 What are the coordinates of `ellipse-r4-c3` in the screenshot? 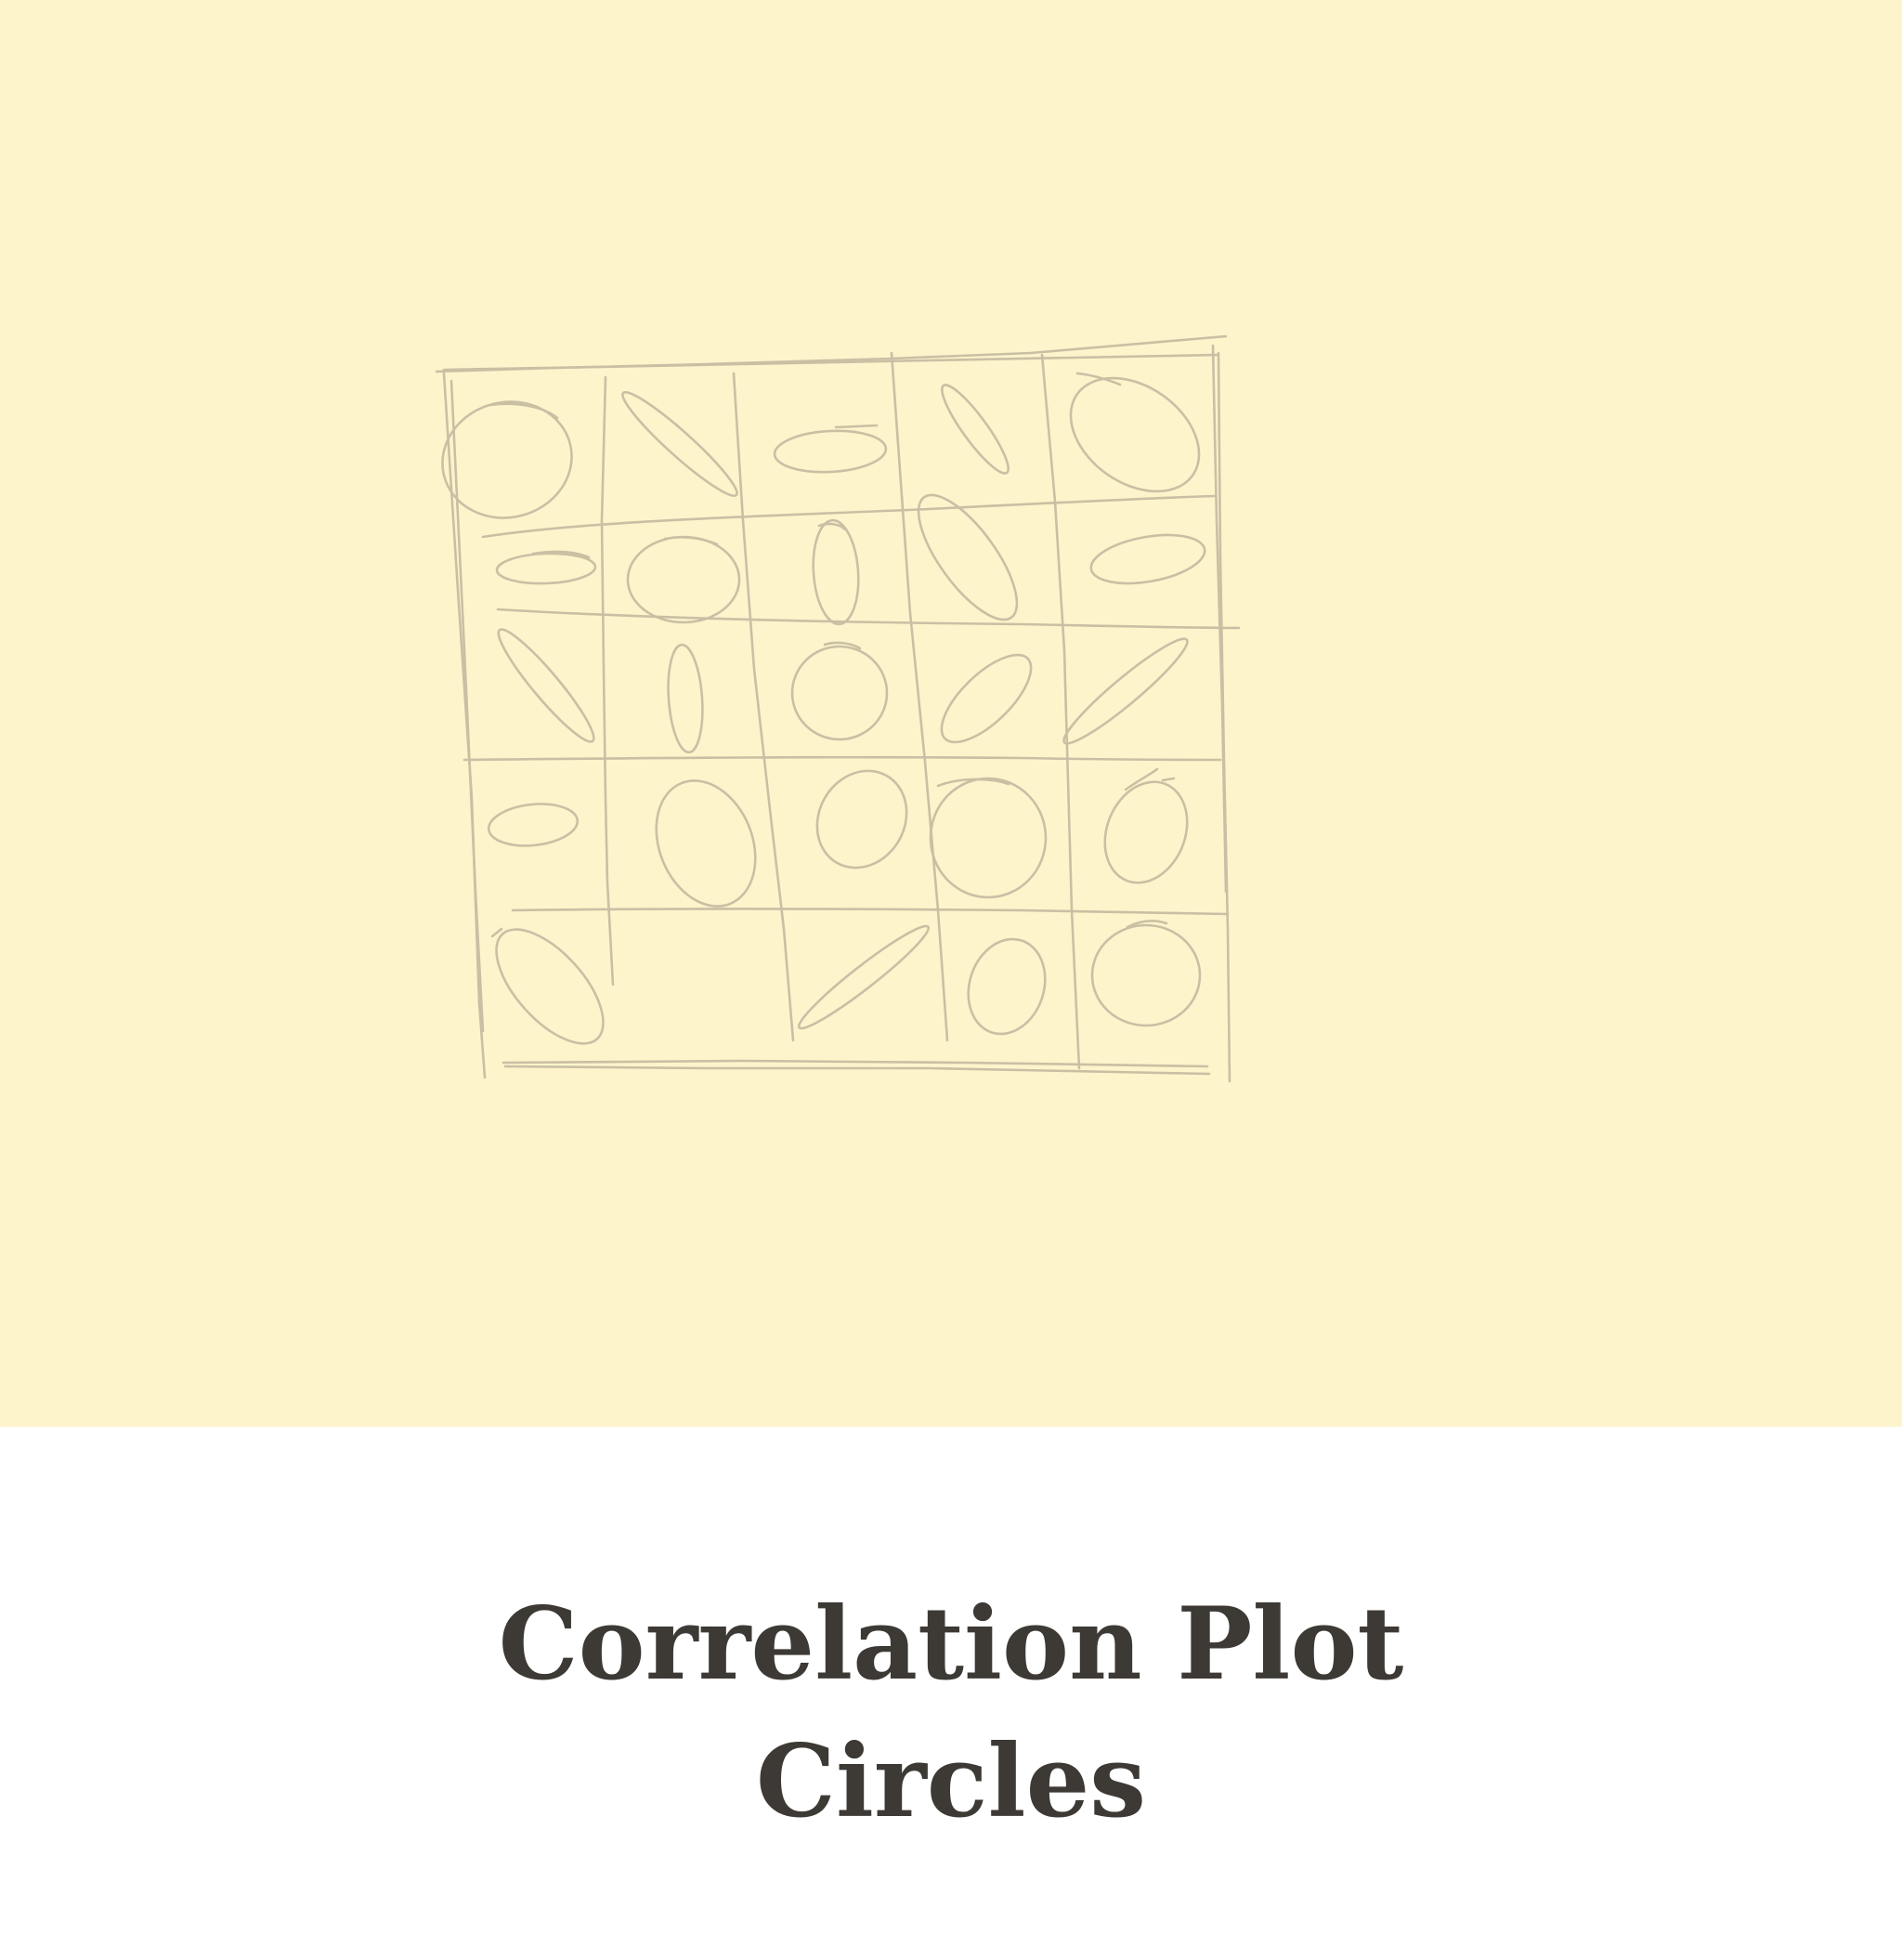 It's located at (861, 819).